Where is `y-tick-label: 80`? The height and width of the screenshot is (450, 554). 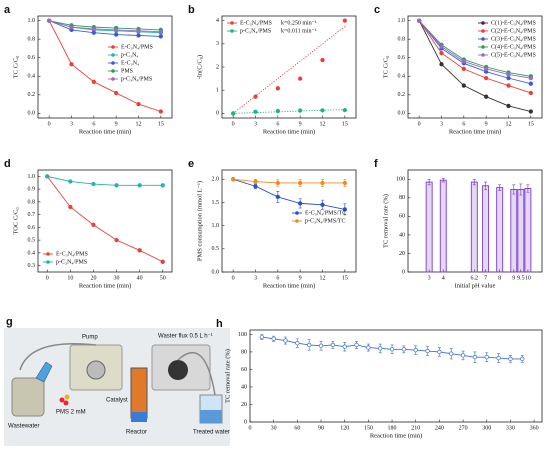 y-tick-label: 80 is located at coordinates (244, 352).